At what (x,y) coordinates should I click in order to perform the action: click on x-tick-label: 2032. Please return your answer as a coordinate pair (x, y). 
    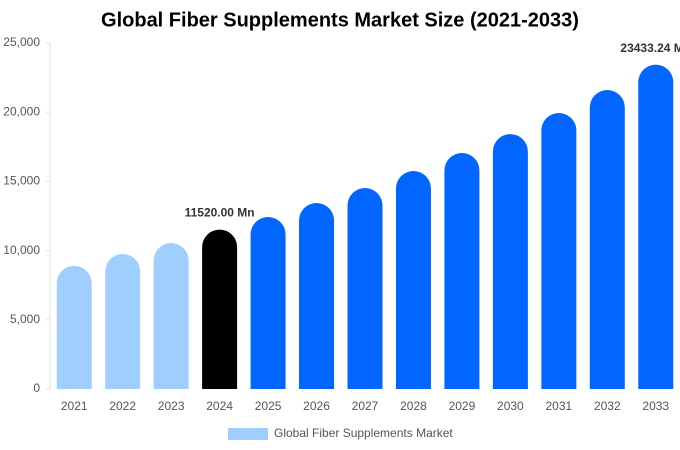
    Looking at the image, I should click on (607, 406).